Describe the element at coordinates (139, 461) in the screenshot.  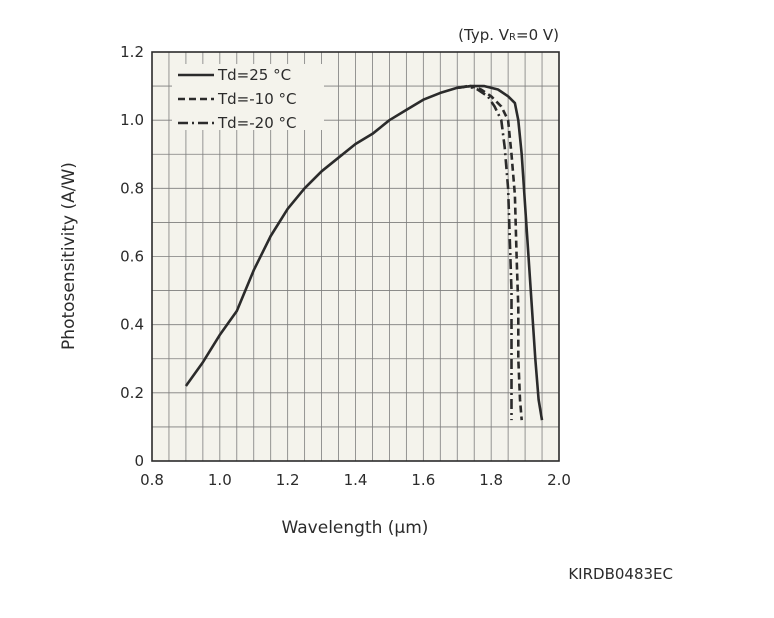
I see `y-tick-label: 0` at that location.